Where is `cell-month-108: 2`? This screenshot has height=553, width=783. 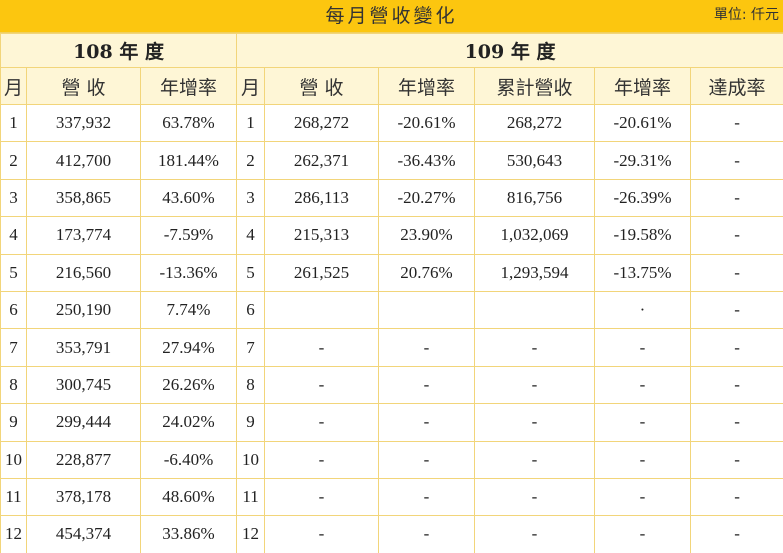
cell-month-108: 2 is located at coordinates (13, 160).